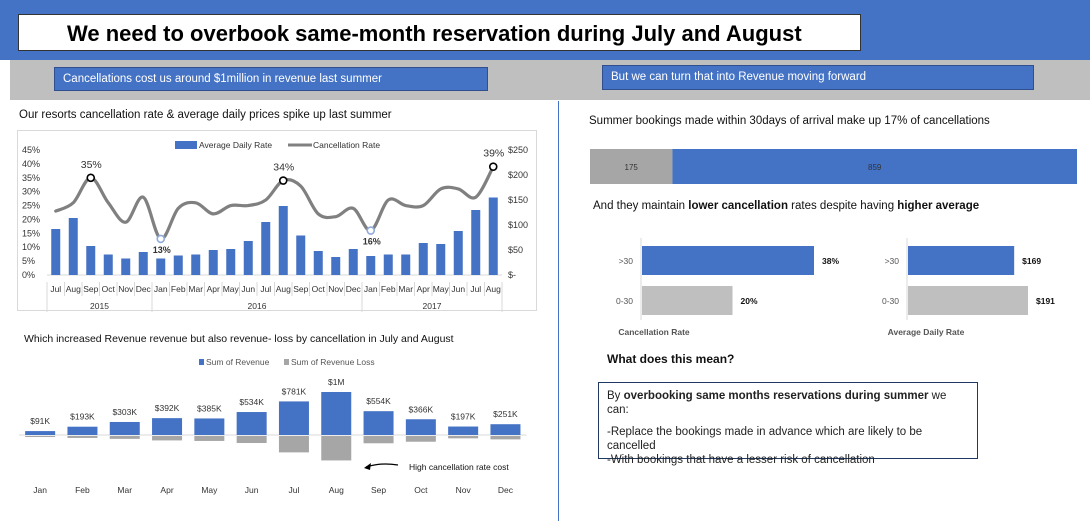 The height and width of the screenshot is (521, 1090). What do you see at coordinates (28, 275) in the screenshot?
I see `y-left-tick: 0%` at bounding box center [28, 275].